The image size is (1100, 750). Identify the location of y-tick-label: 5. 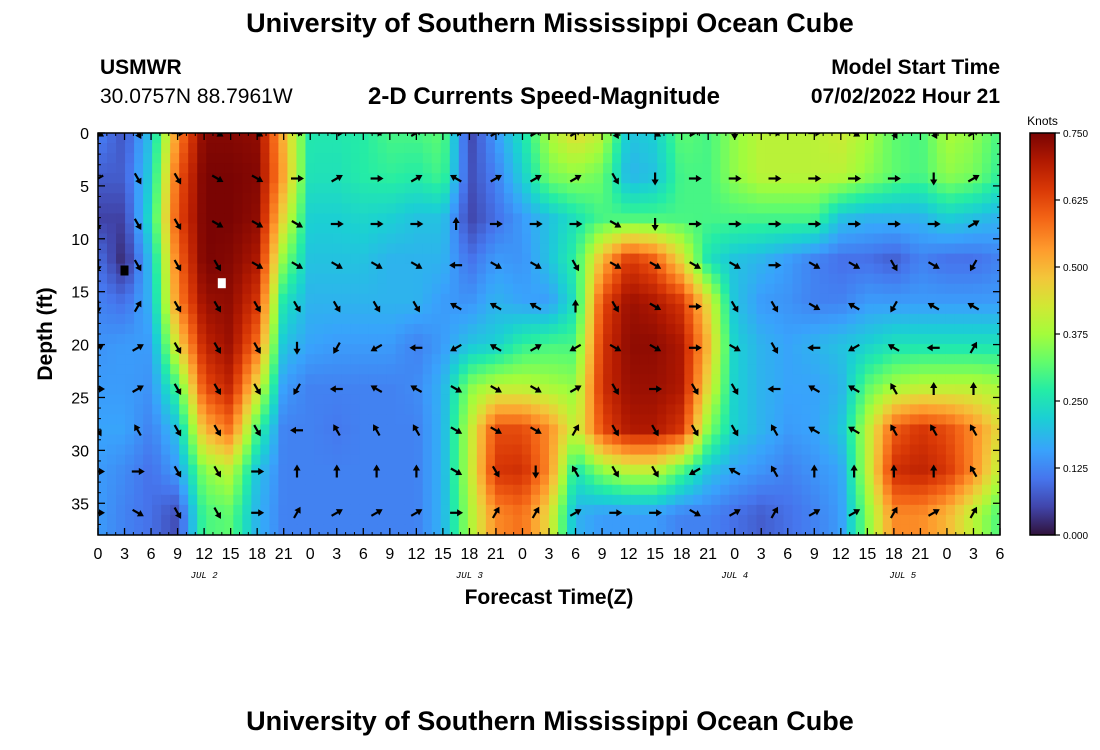
(84, 187).